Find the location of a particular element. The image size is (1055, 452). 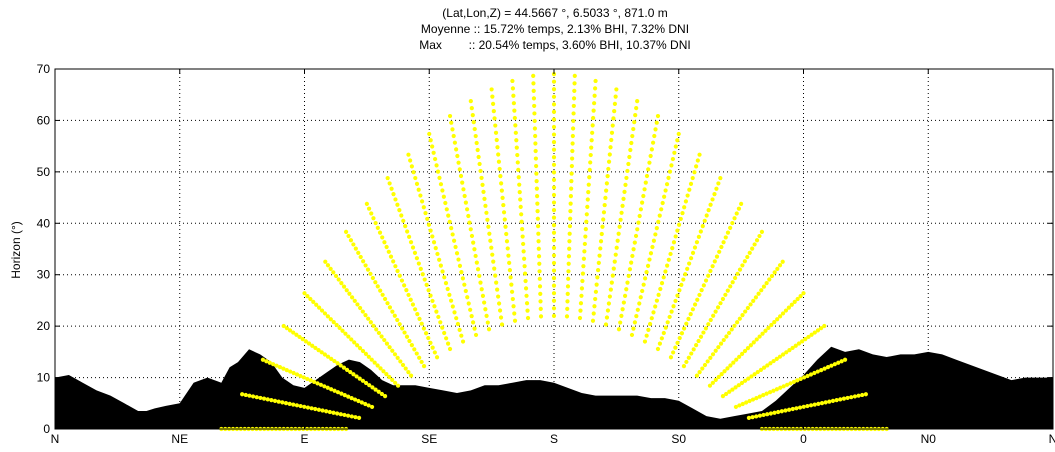

y-axis-label: Horizon (°) is located at coordinates (16, 249).